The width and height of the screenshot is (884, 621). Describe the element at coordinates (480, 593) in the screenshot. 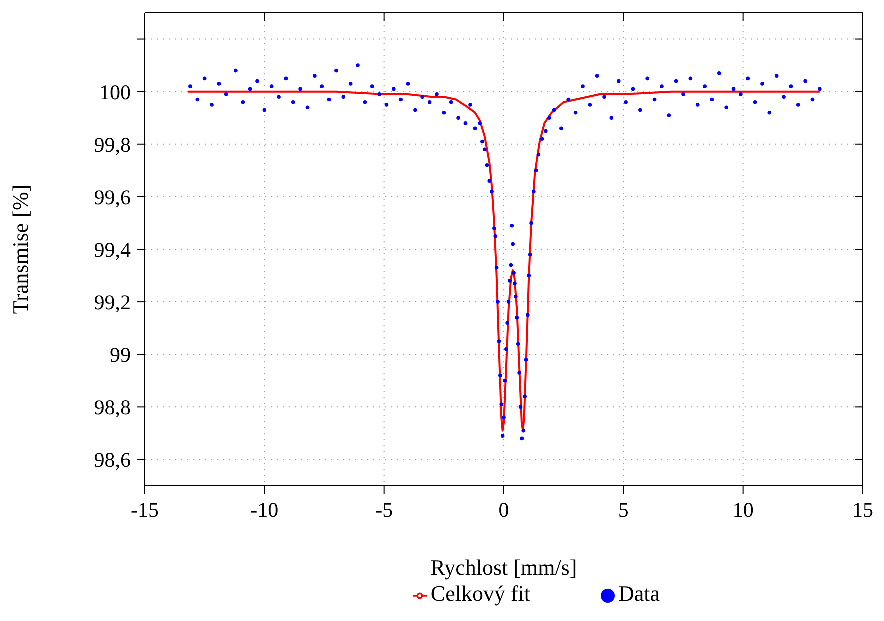

I see `legend-label: Celkový fit` at that location.